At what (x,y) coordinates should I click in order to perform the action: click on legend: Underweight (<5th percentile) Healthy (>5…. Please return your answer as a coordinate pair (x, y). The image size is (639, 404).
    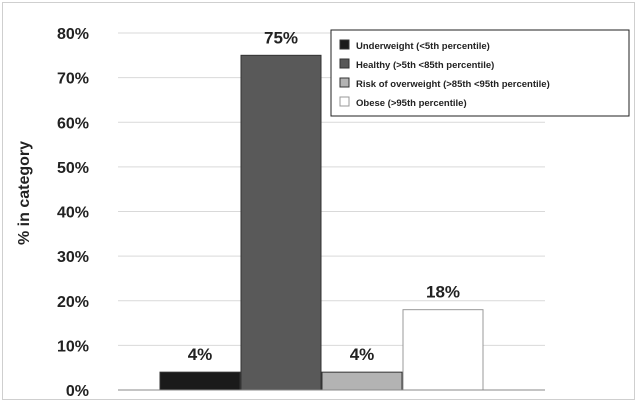
    Looking at the image, I should click on (480, 73).